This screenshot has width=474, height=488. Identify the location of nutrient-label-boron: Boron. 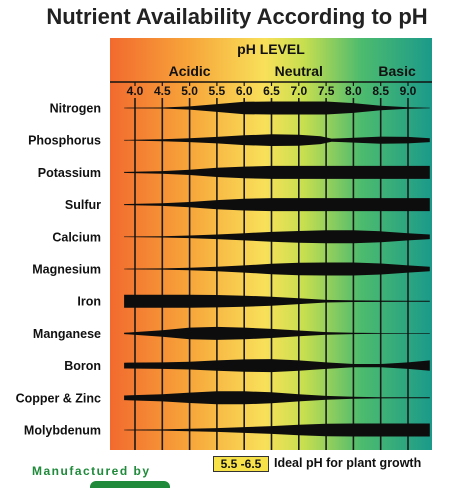
(82, 366).